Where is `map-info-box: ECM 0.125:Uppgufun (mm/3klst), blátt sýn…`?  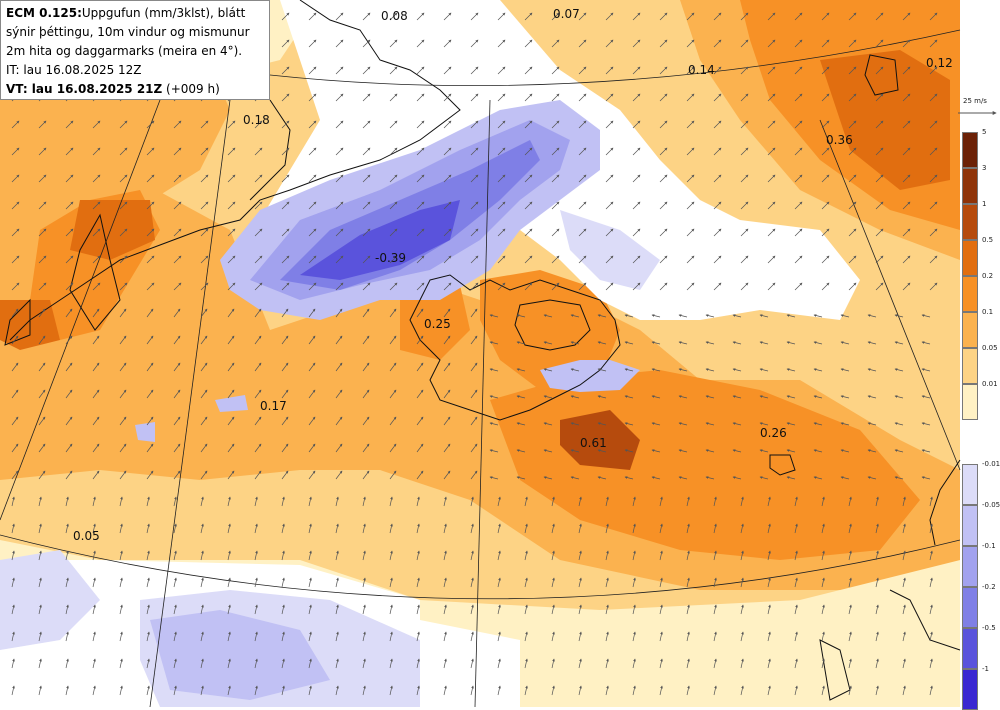 map-info-box: ECM 0.125:Uppgufun (mm/3klst), blátt sýn… is located at coordinates (135, 50).